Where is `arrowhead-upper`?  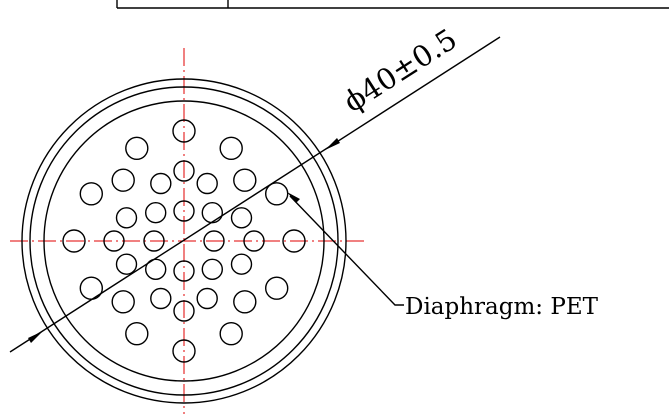
arrowhead-upper is located at coordinates (332, 144).